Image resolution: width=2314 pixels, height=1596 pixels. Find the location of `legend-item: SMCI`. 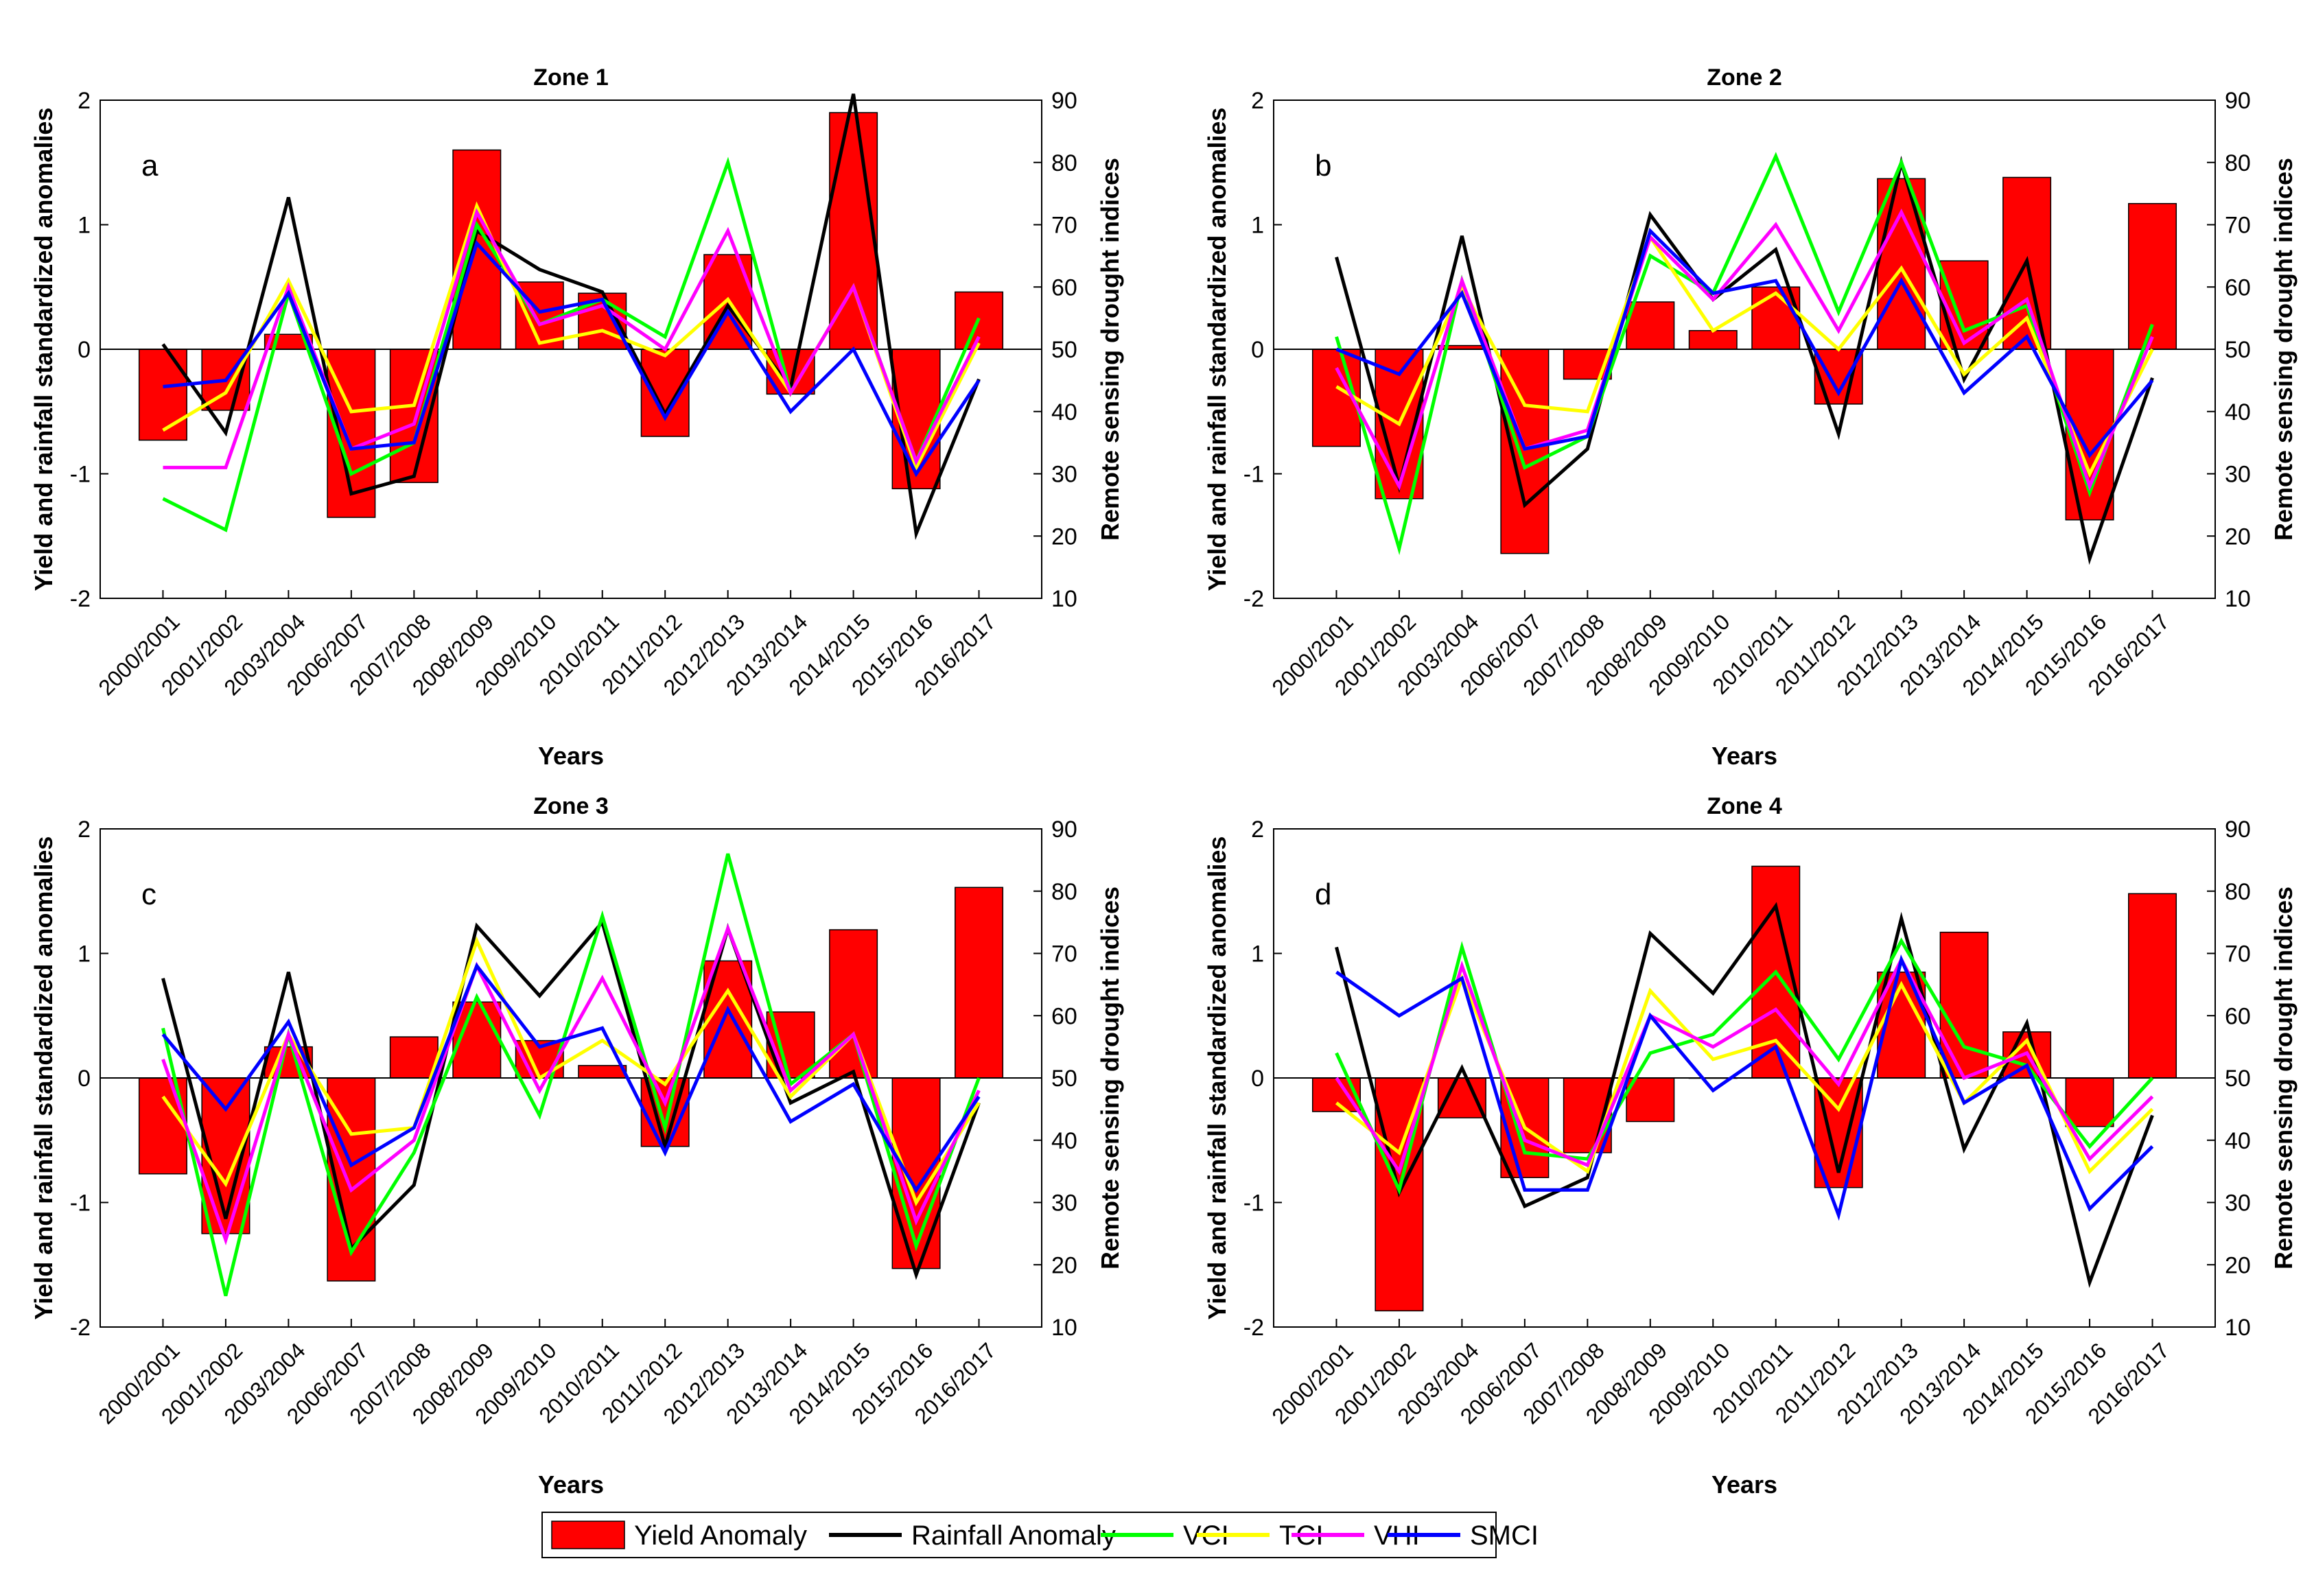

legend-item: SMCI is located at coordinates (1463, 1536).